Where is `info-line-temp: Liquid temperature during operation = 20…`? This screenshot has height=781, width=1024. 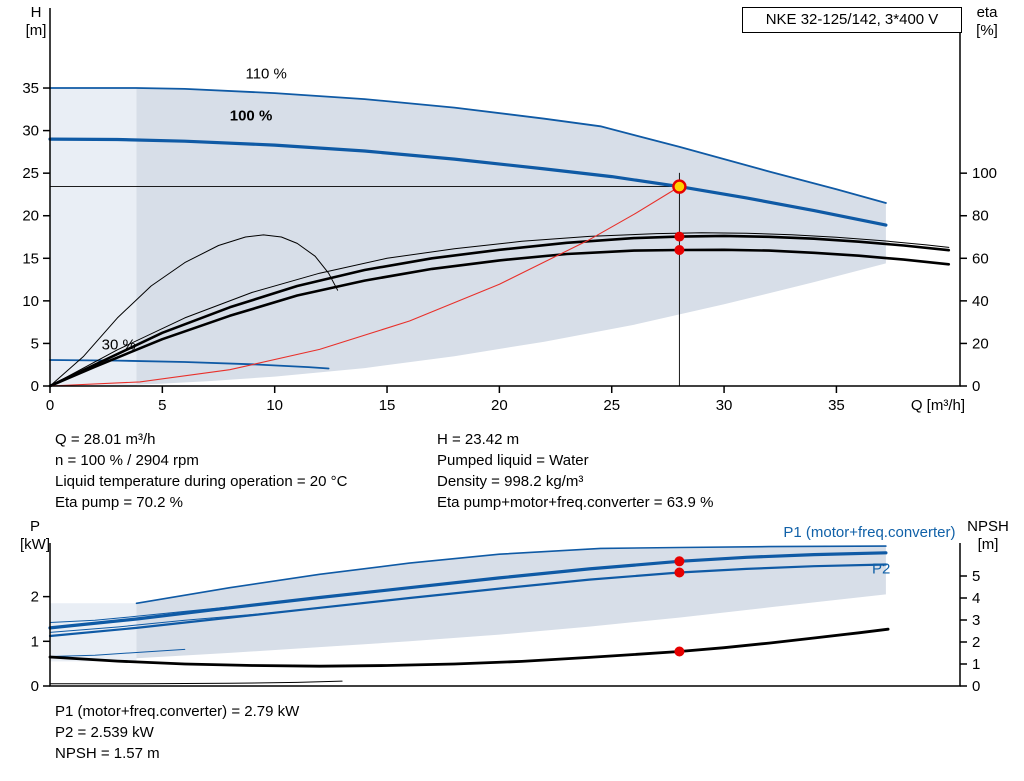 info-line-temp: Liquid temperature during operation = 20… is located at coordinates (201, 481).